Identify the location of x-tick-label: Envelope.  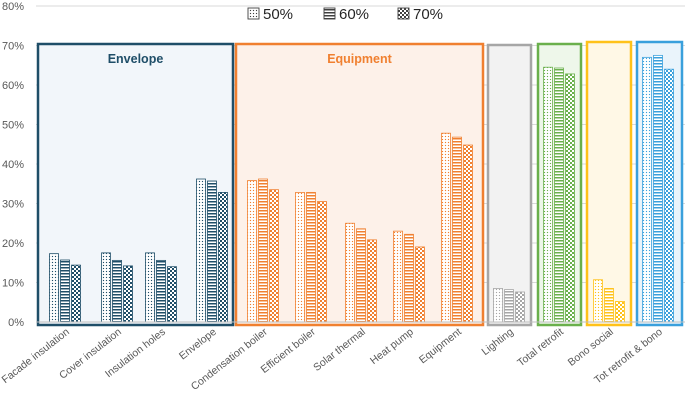
(198, 344).